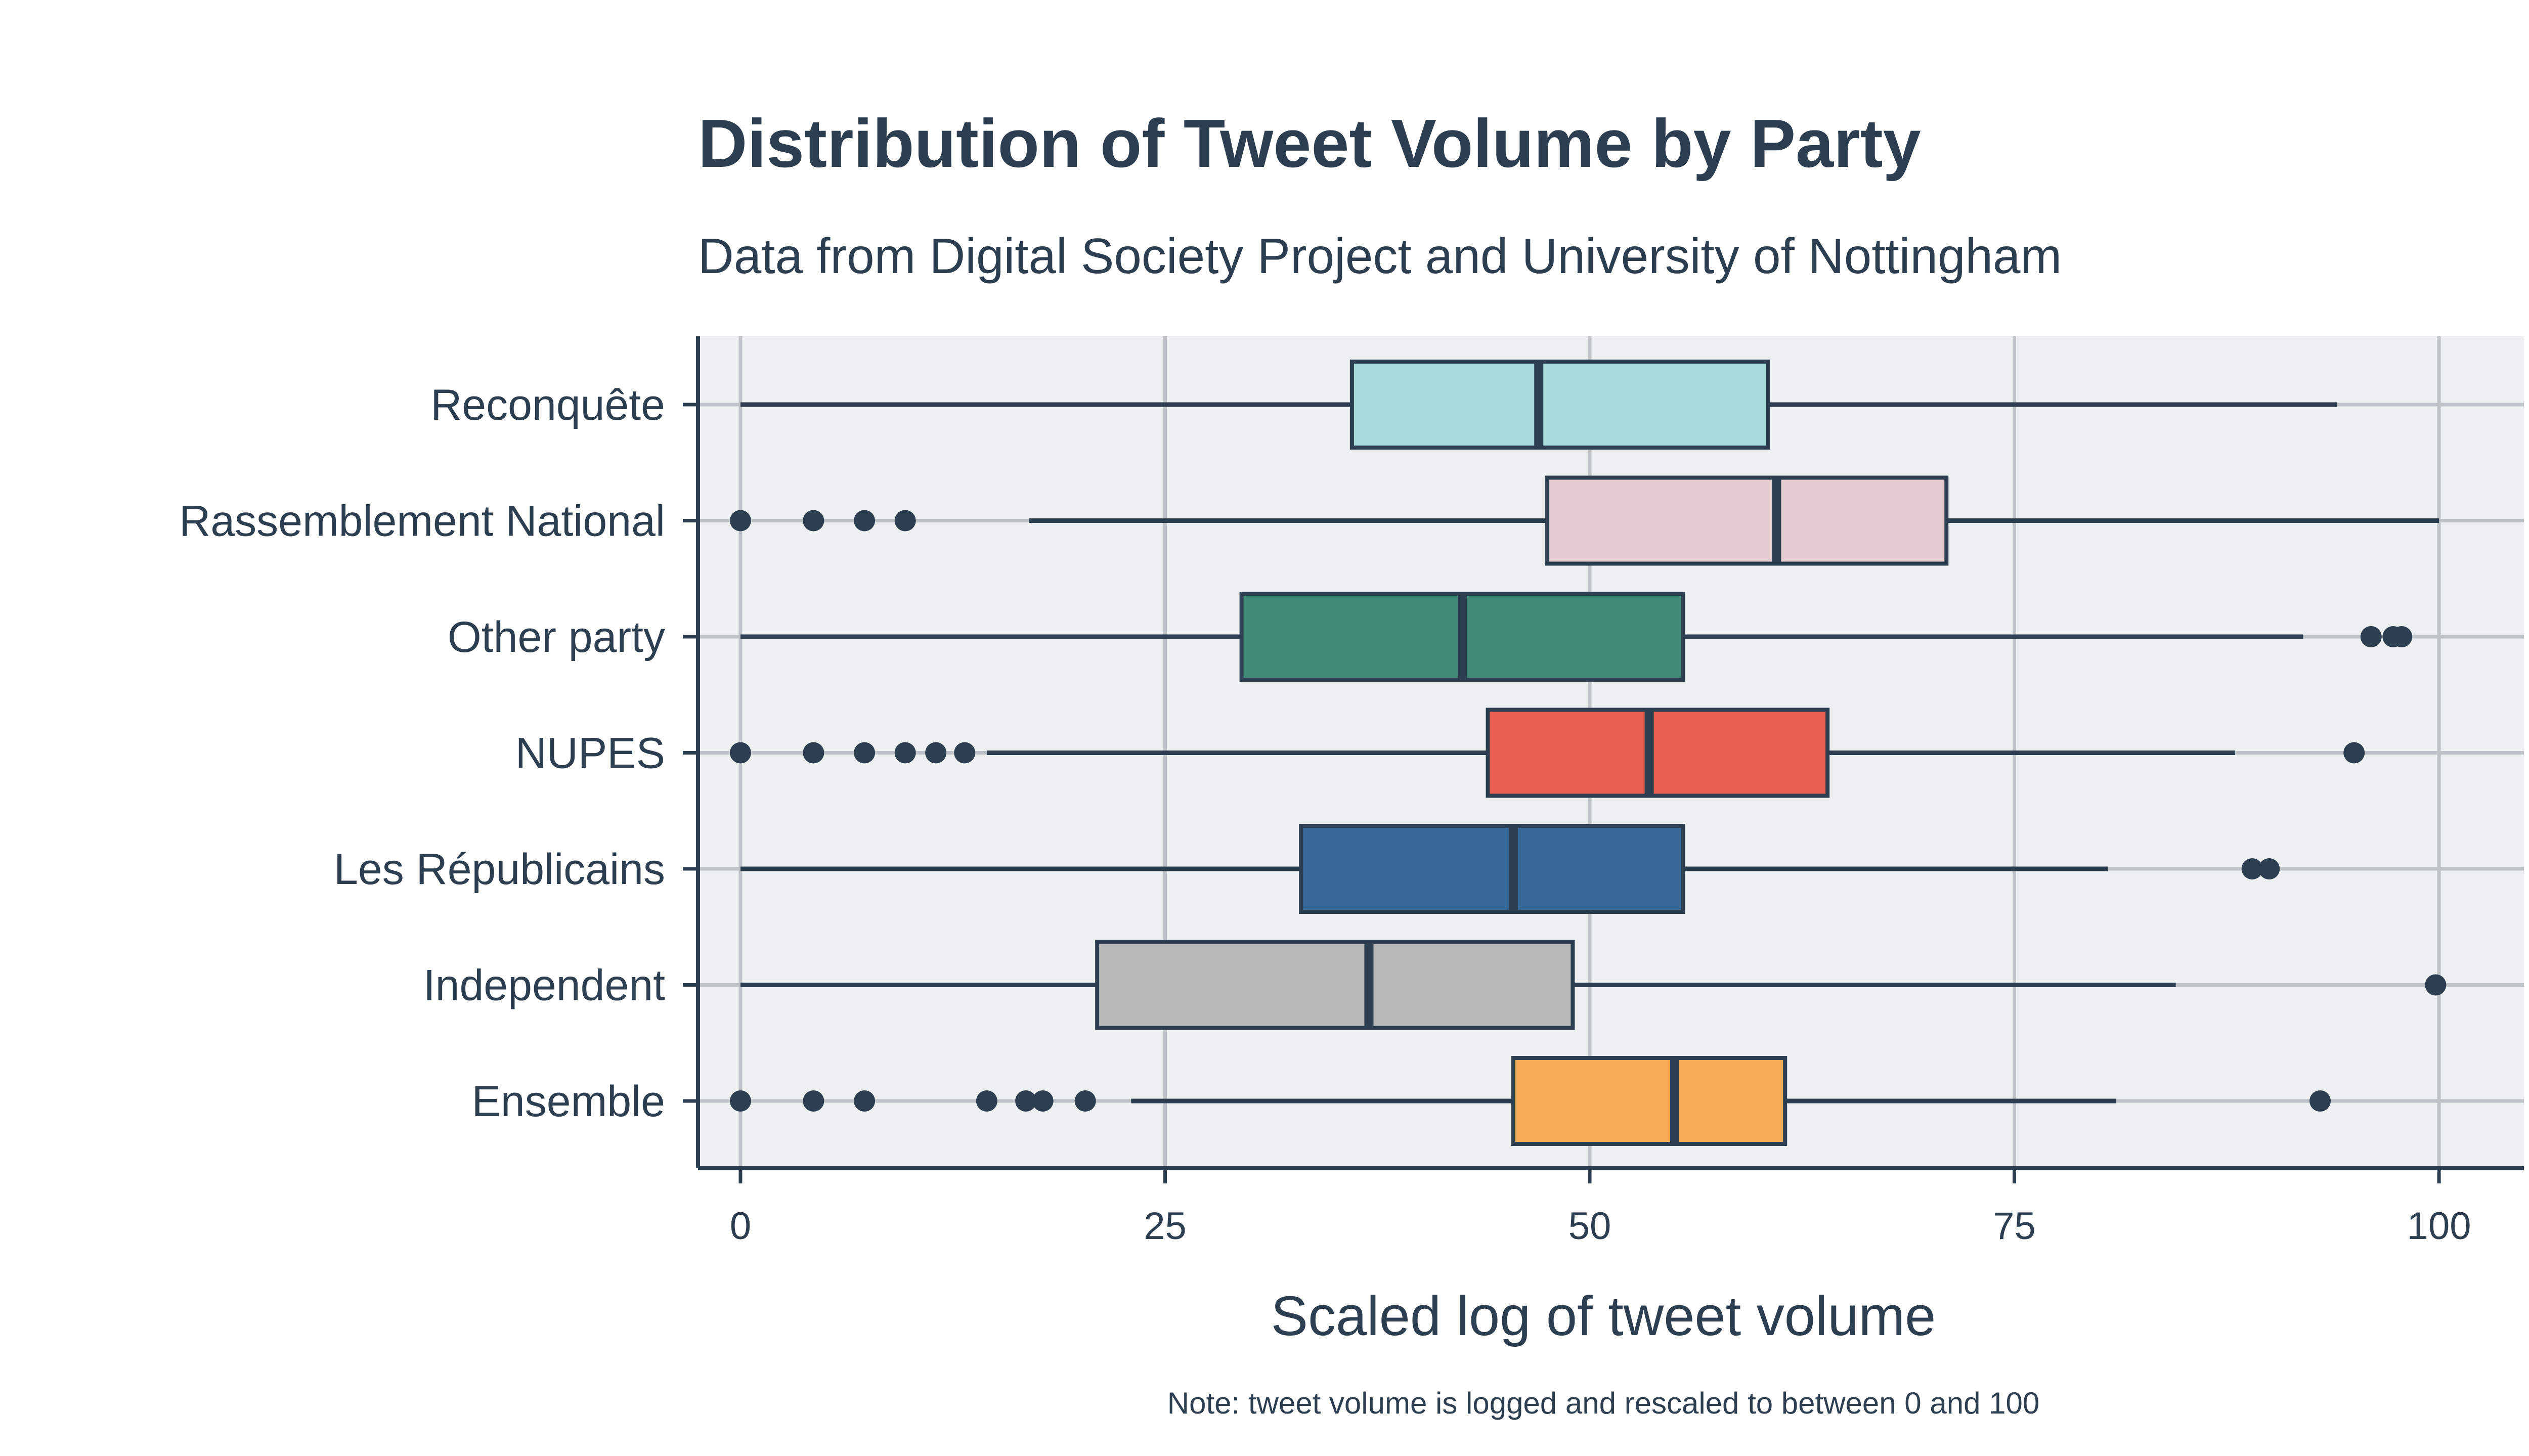 The height and width of the screenshot is (1456, 2529). What do you see at coordinates (1166, 1227) in the screenshot?
I see `x-tick-label: 25` at bounding box center [1166, 1227].